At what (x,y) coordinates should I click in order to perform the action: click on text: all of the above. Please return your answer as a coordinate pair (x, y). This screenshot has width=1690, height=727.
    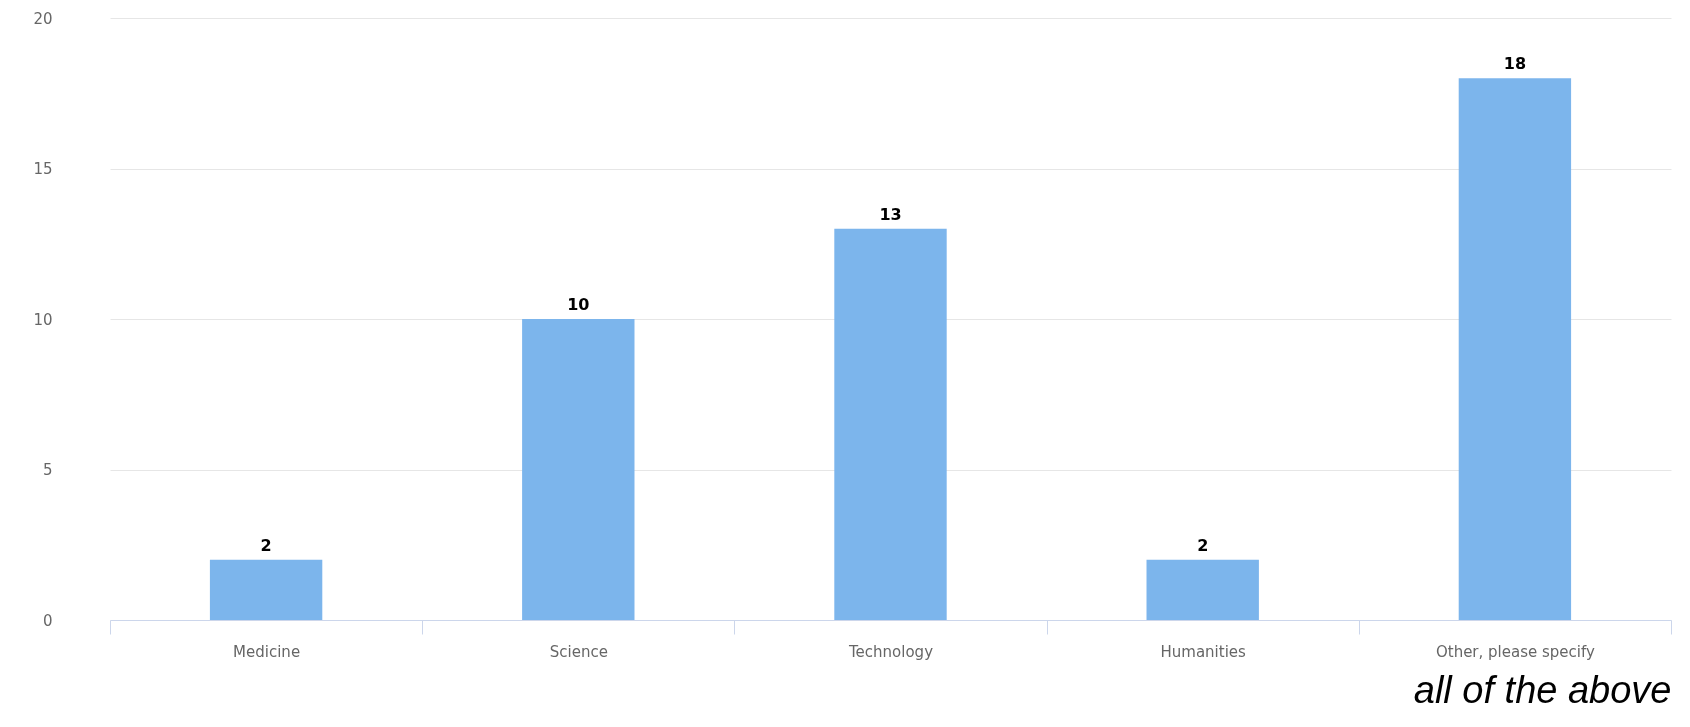
    Looking at the image, I should click on (1542, 690).